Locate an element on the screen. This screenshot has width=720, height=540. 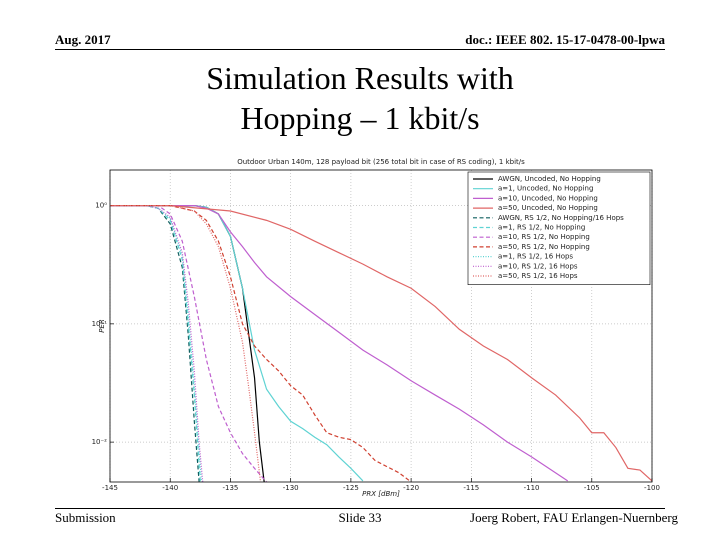
x-tick-label: -100 is located at coordinates (652, 488).